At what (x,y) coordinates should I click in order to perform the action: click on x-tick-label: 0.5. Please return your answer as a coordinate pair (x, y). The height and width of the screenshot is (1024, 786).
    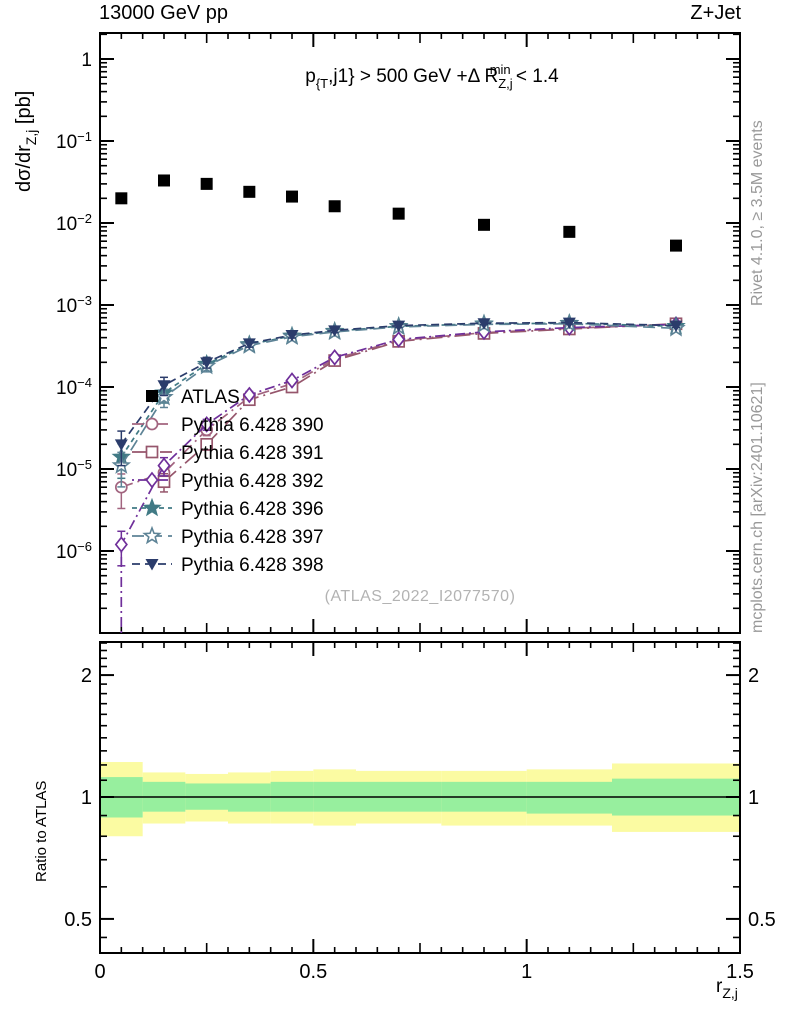
    Looking at the image, I should click on (313, 972).